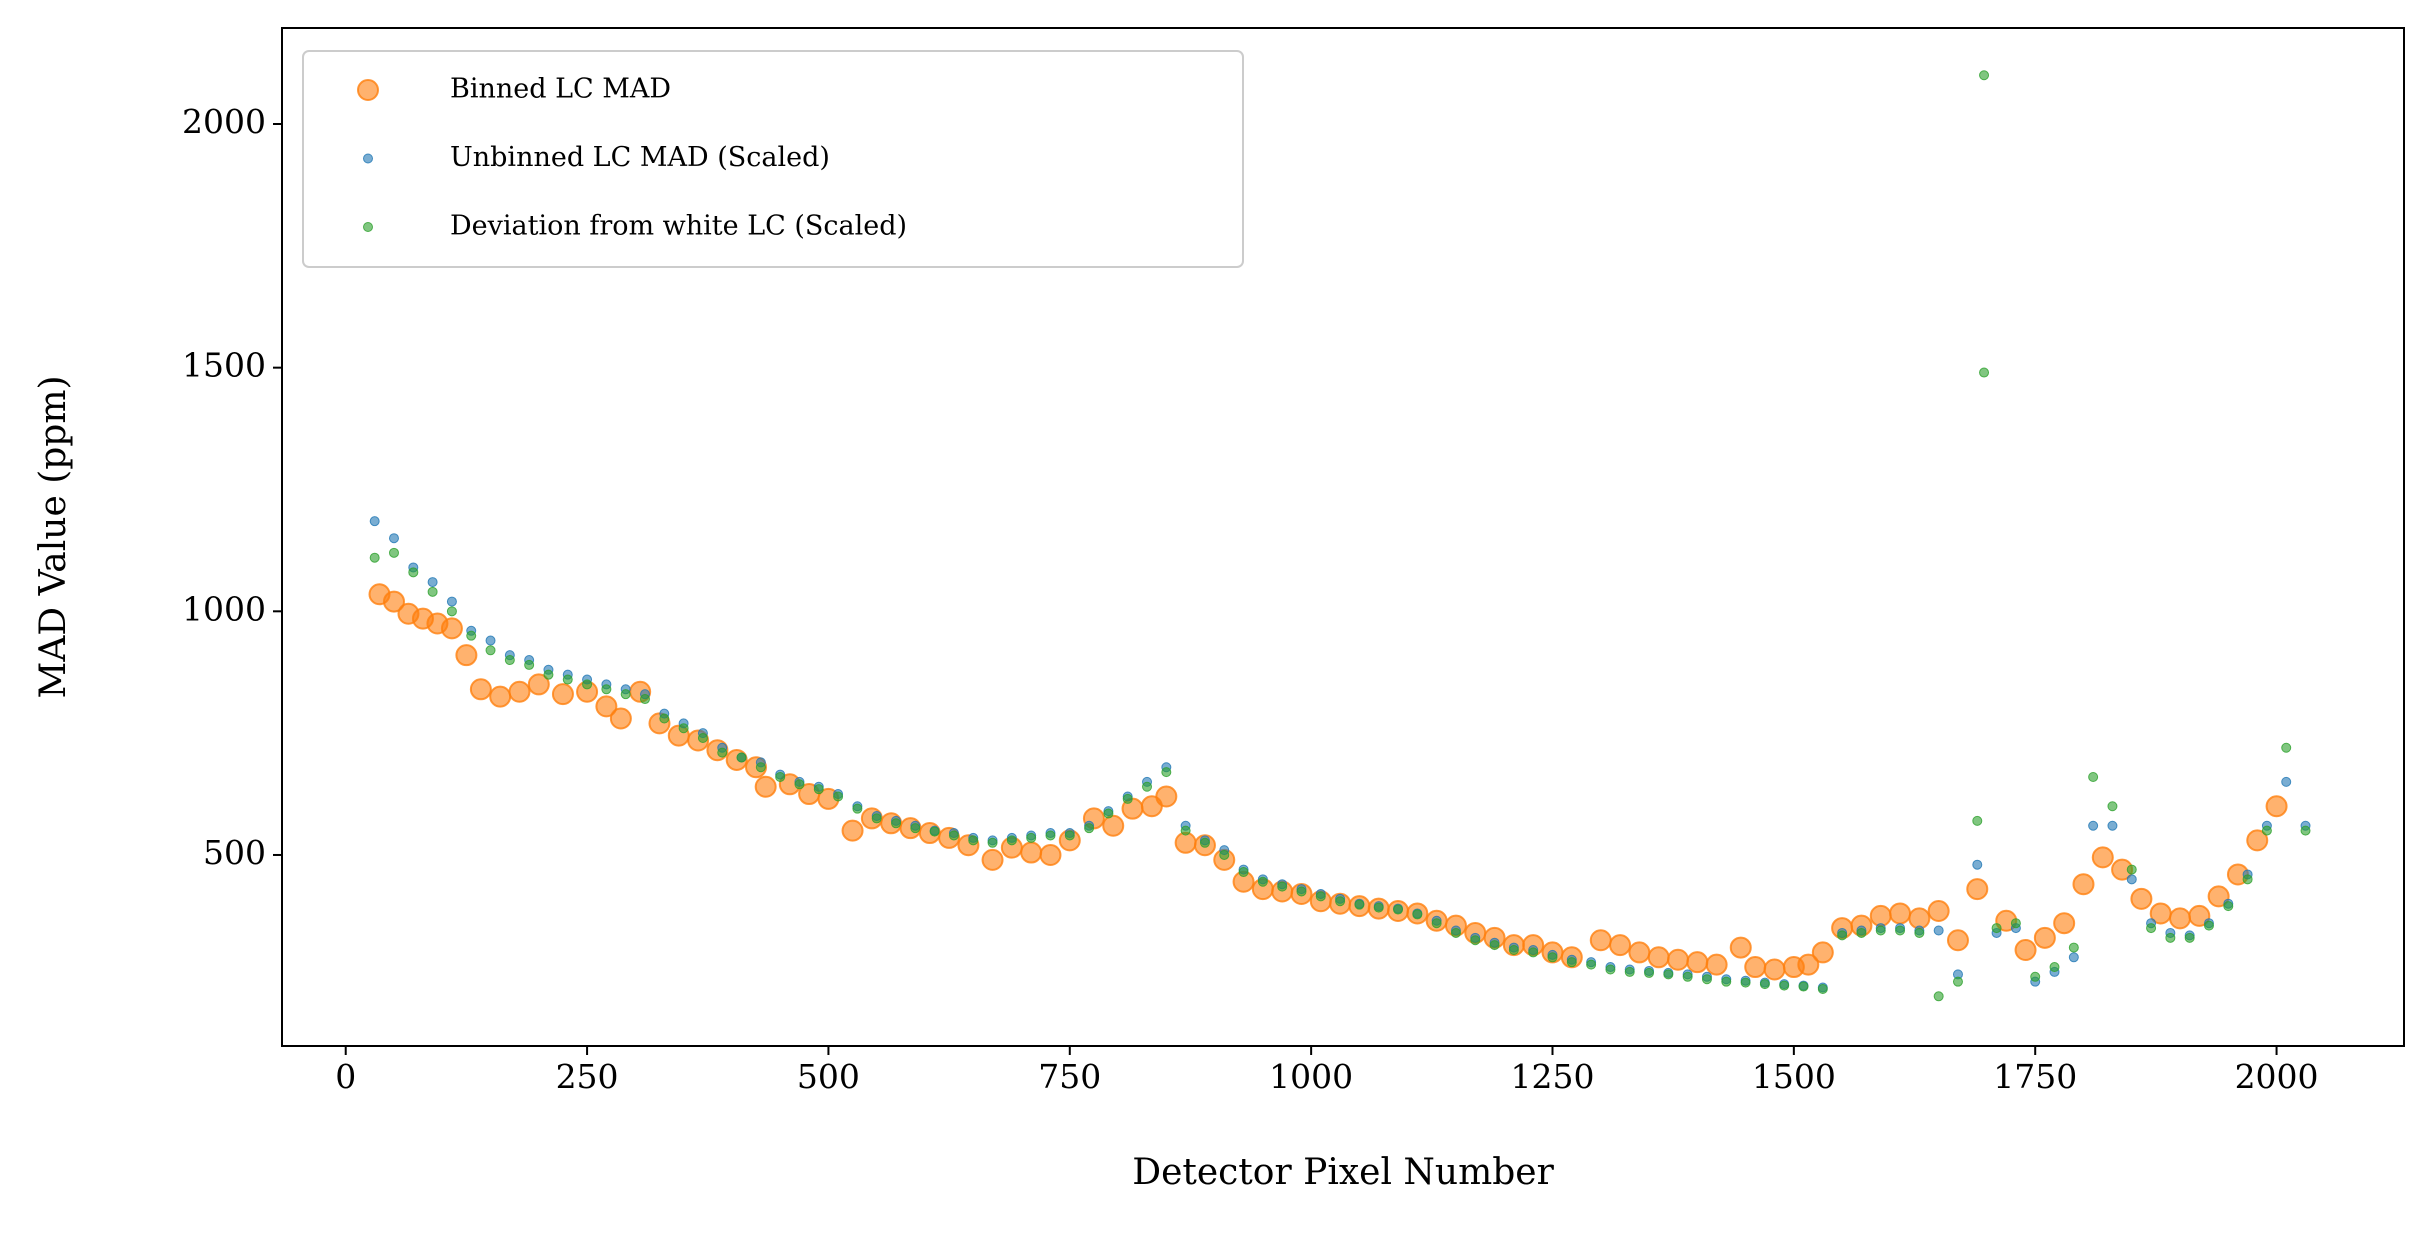 The height and width of the screenshot is (1238, 2434). I want to click on y-tick-label: 2000, so click(224, 121).